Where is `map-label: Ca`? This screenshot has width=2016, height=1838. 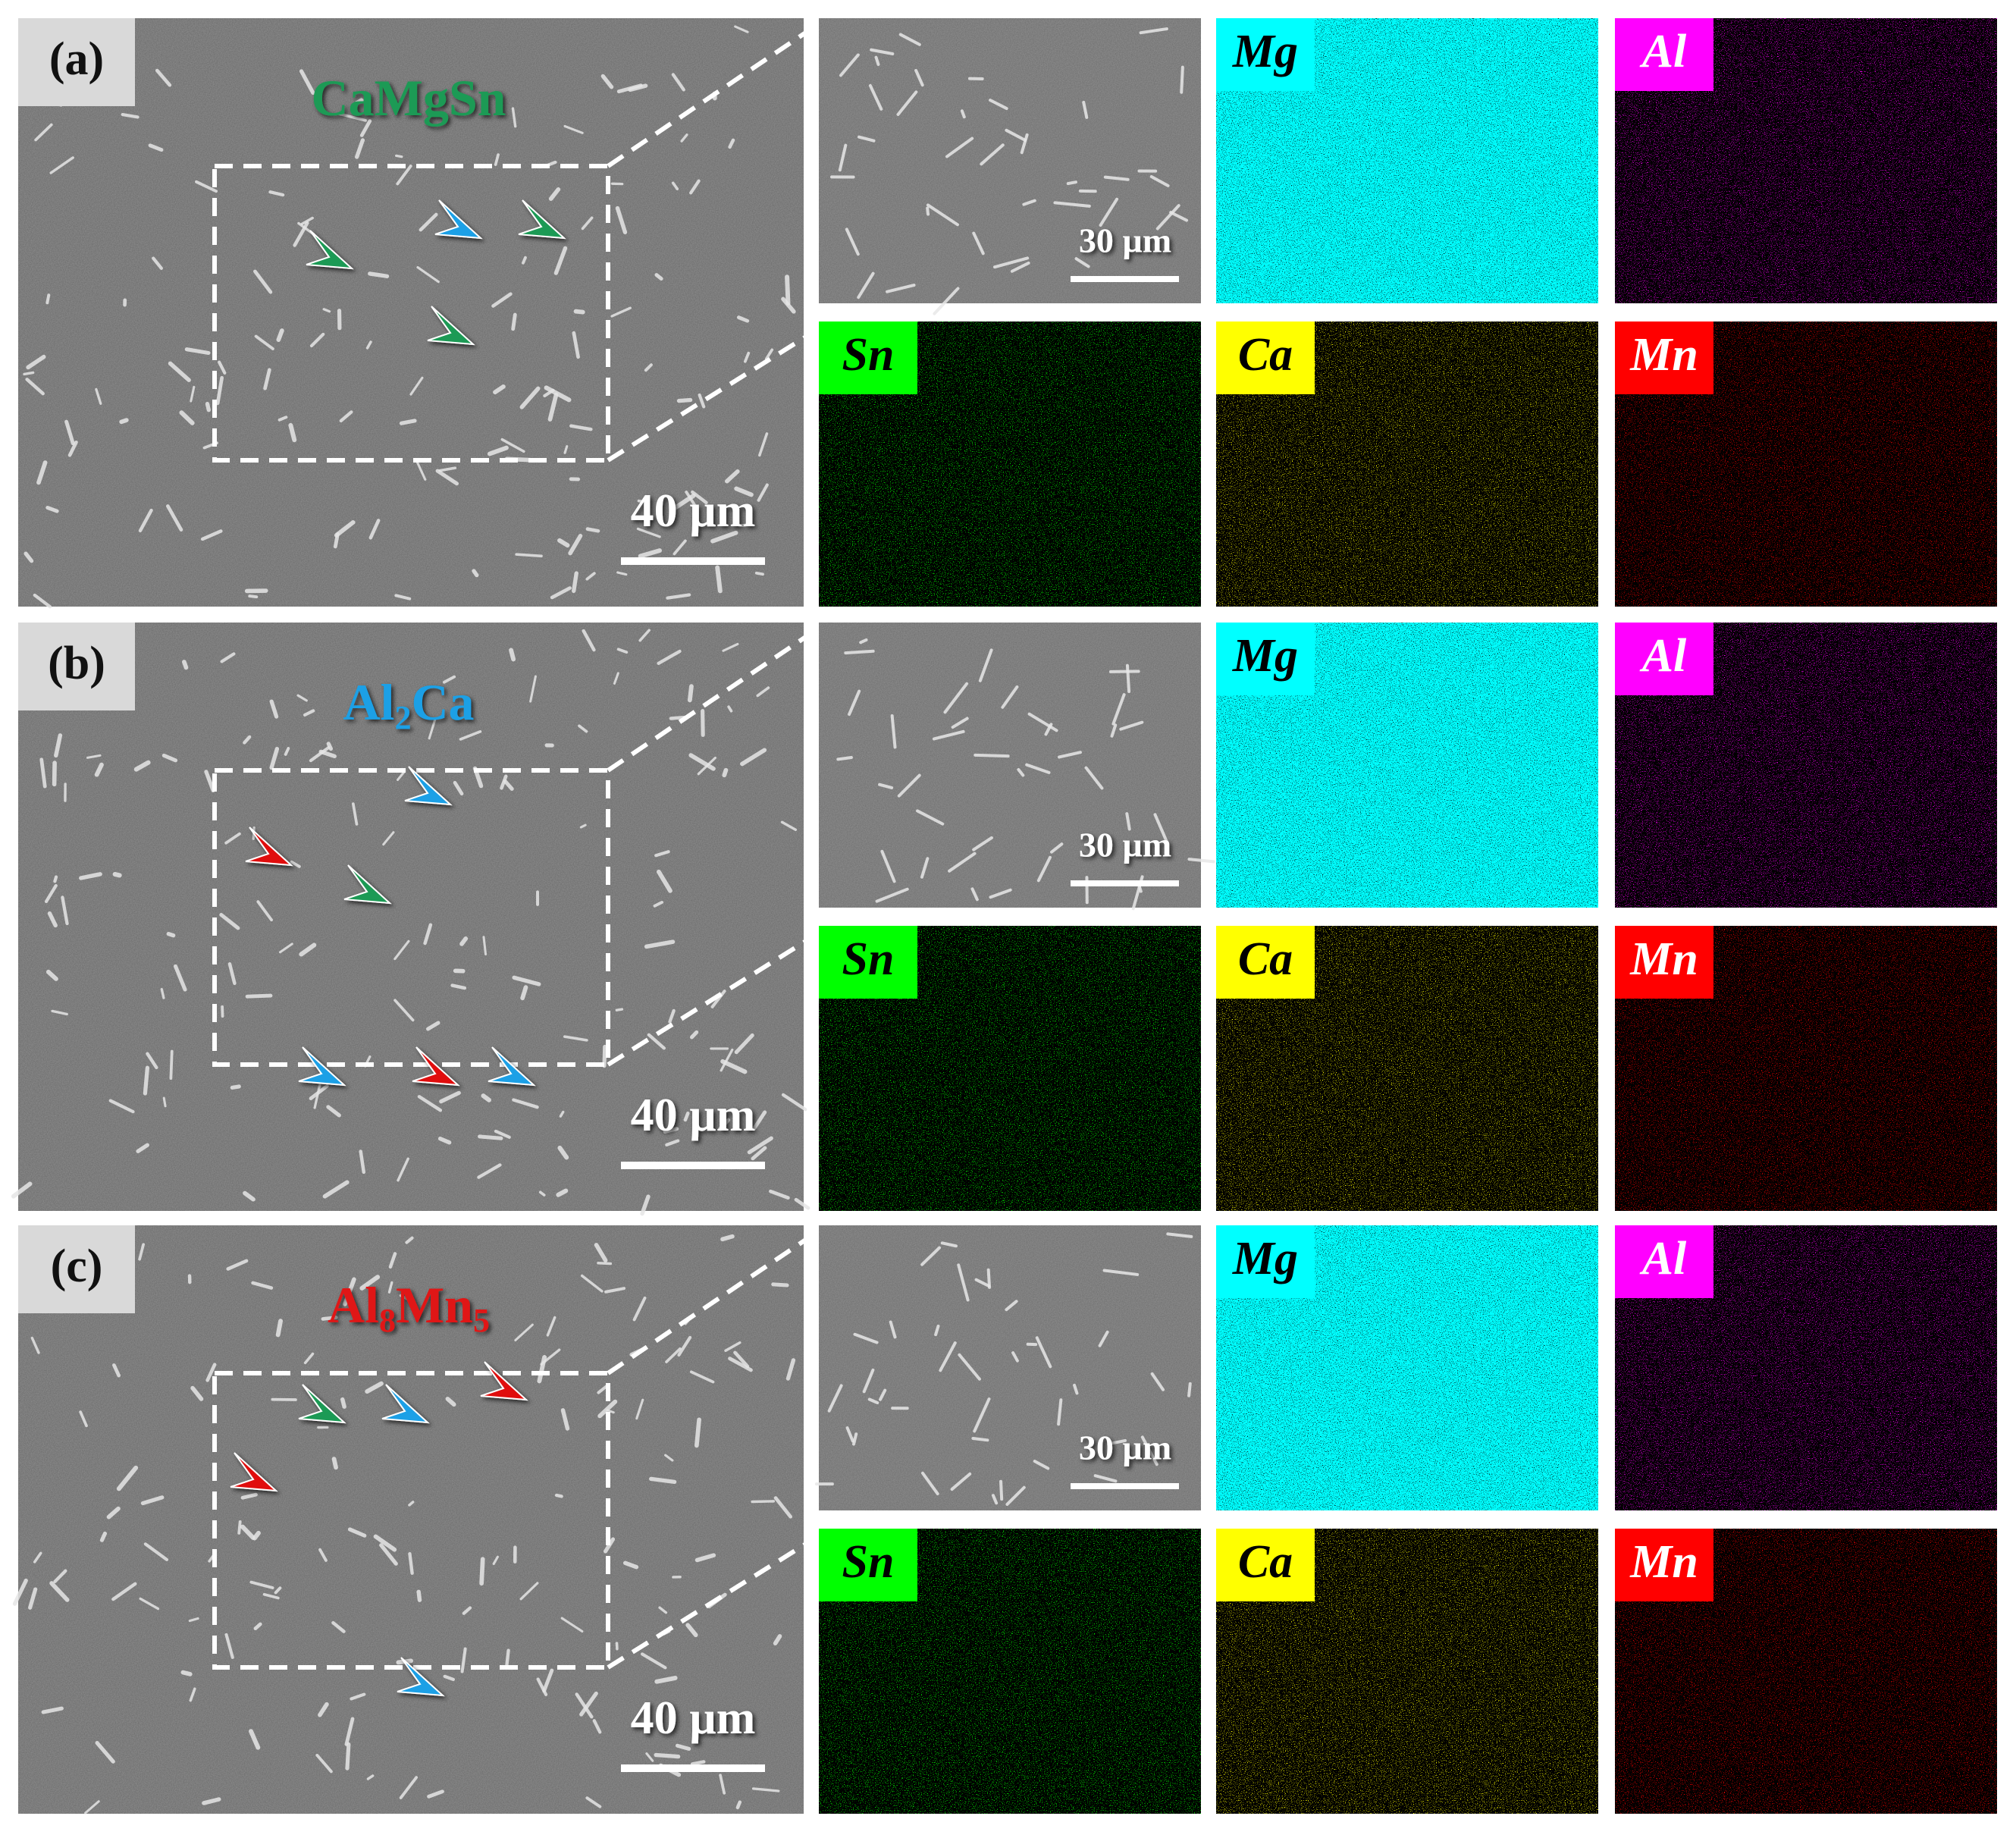 map-label: Ca is located at coordinates (1265, 1562).